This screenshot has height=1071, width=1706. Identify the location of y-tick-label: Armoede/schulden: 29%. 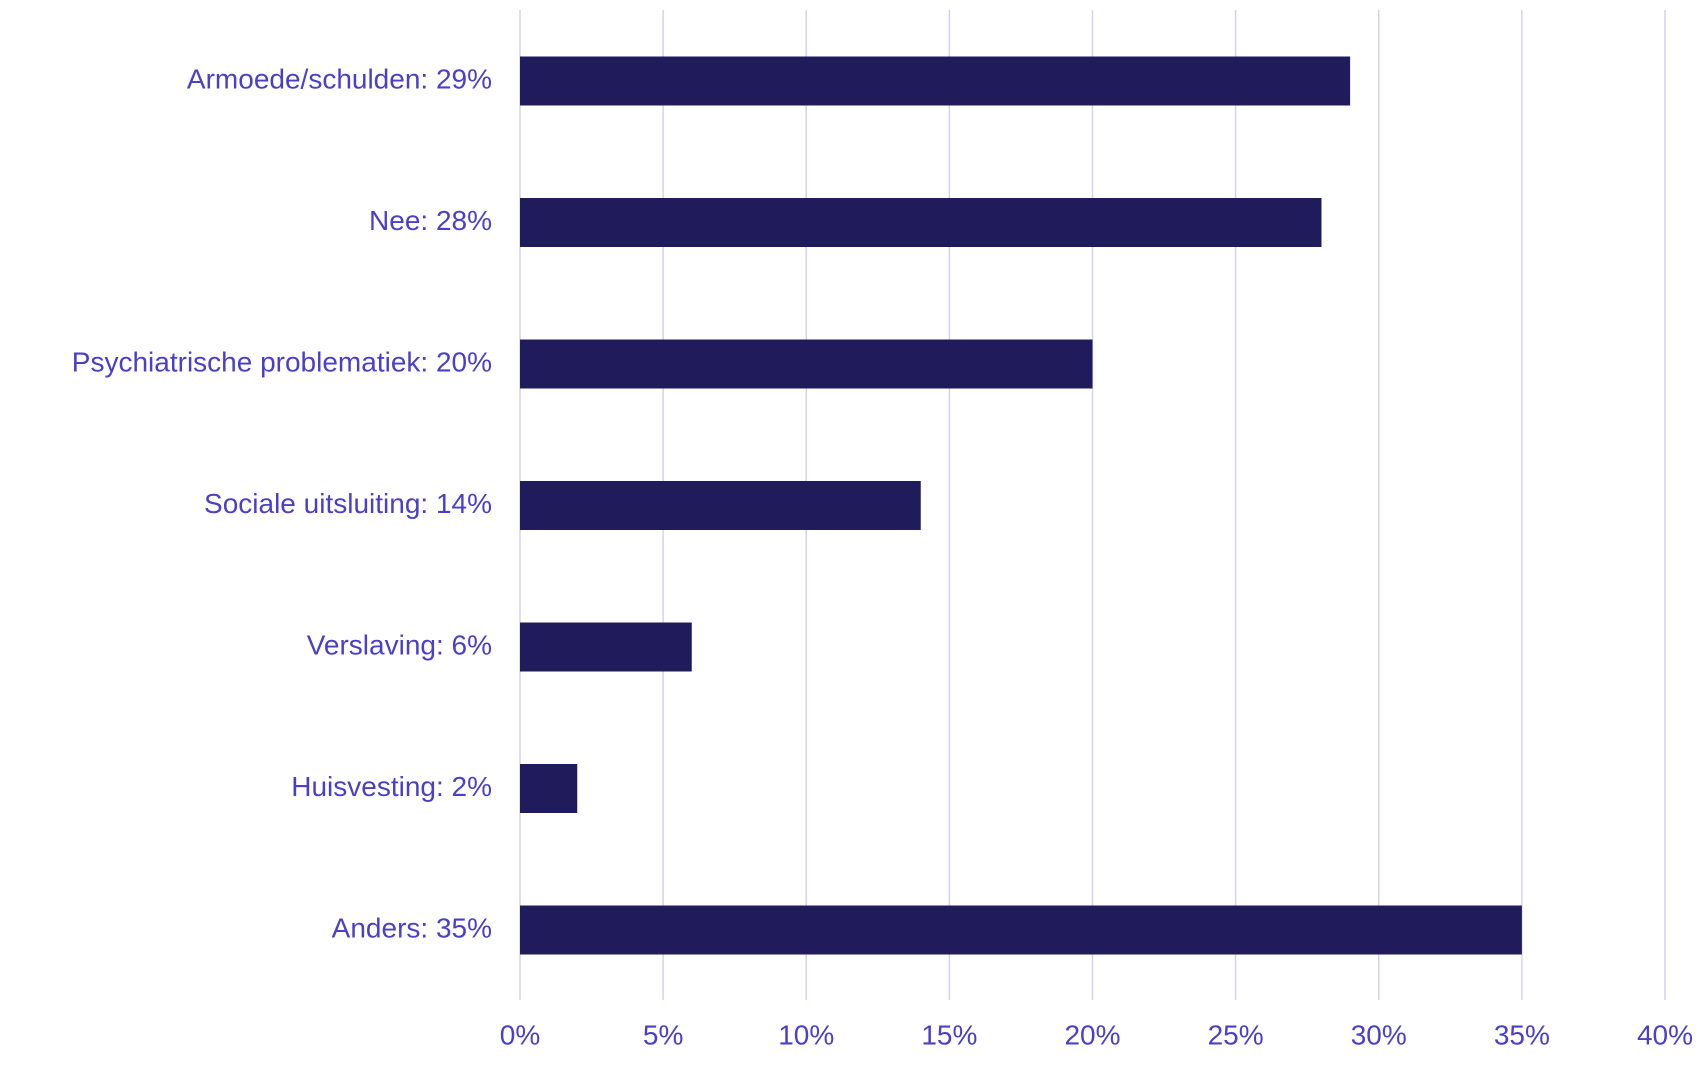
(339, 78).